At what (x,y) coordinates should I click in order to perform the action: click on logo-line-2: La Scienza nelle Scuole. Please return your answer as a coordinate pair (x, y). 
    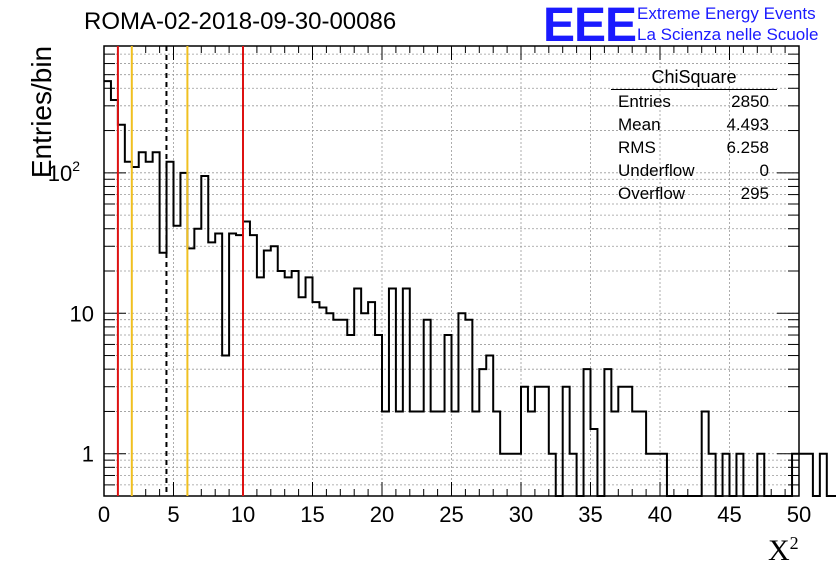
    Looking at the image, I should click on (728, 34).